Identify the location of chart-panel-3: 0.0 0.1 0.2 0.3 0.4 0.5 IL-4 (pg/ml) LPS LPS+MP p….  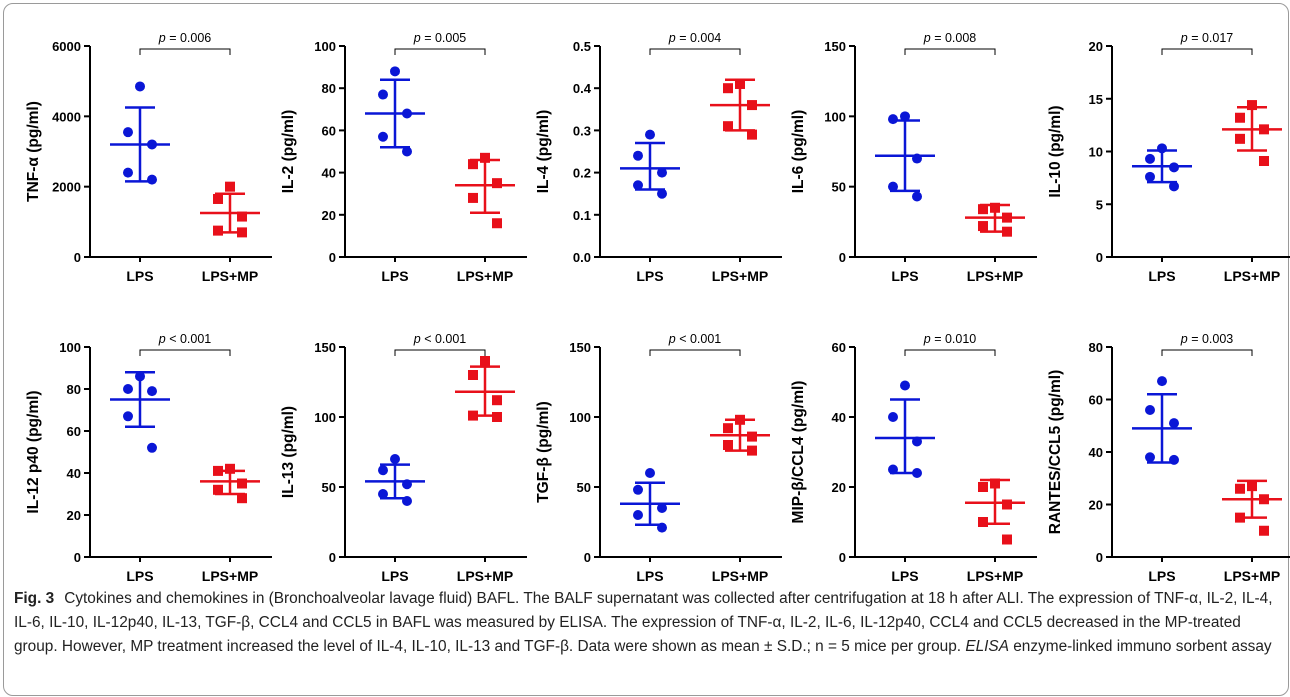
(658, 157).